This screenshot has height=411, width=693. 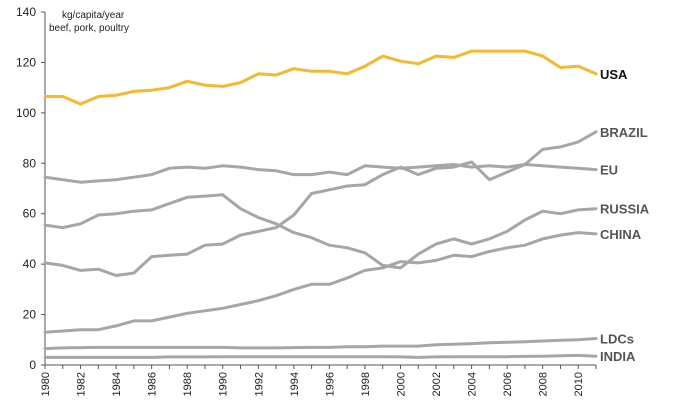 I want to click on x-tick-label: 1982, so click(x=82, y=384).